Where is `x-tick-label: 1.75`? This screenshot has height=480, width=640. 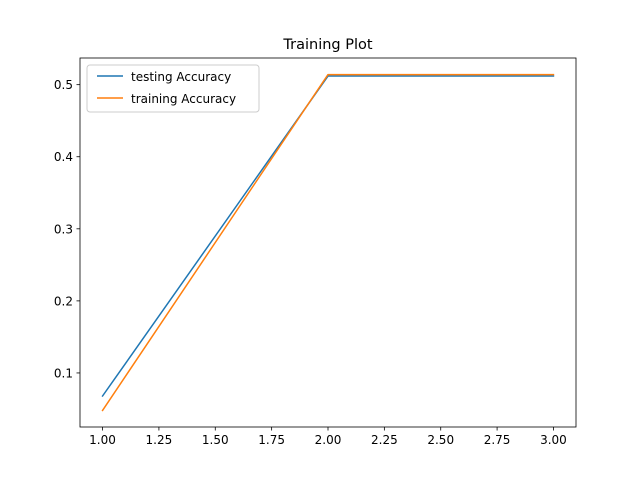 x-tick-label: 1.75 is located at coordinates (271, 440).